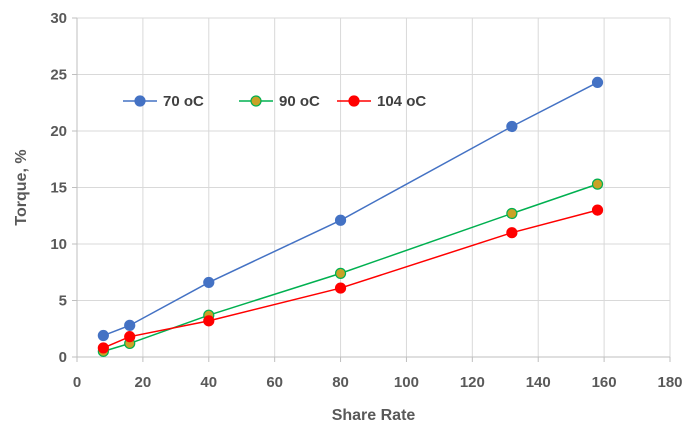 This screenshot has height=428, width=685. What do you see at coordinates (340, 382) in the screenshot?
I see `x-tick-label: 80` at bounding box center [340, 382].